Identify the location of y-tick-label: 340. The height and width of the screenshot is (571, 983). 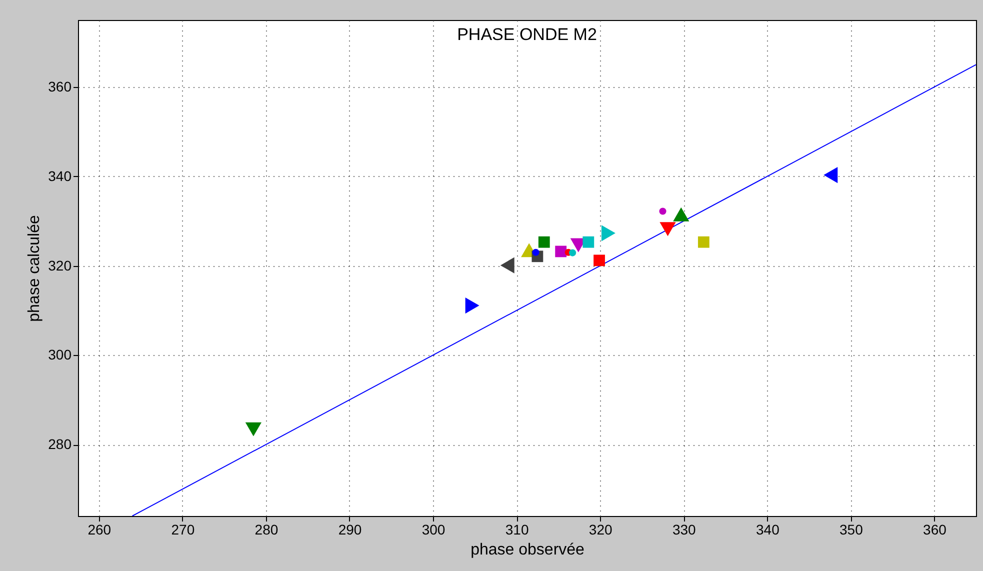
(60, 176).